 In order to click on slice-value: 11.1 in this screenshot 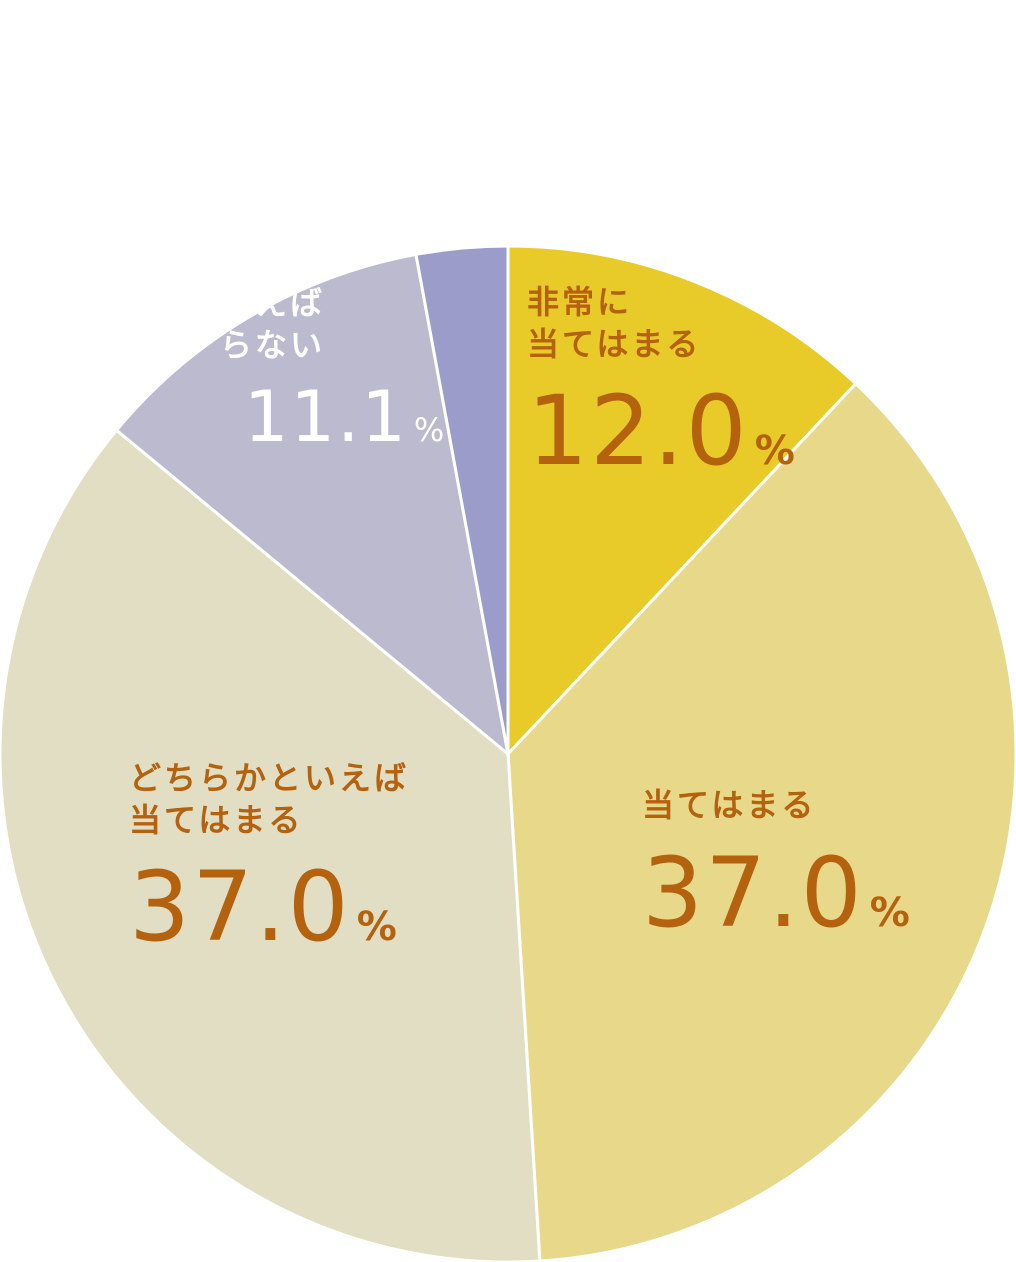, I will do `click(326, 417)`.